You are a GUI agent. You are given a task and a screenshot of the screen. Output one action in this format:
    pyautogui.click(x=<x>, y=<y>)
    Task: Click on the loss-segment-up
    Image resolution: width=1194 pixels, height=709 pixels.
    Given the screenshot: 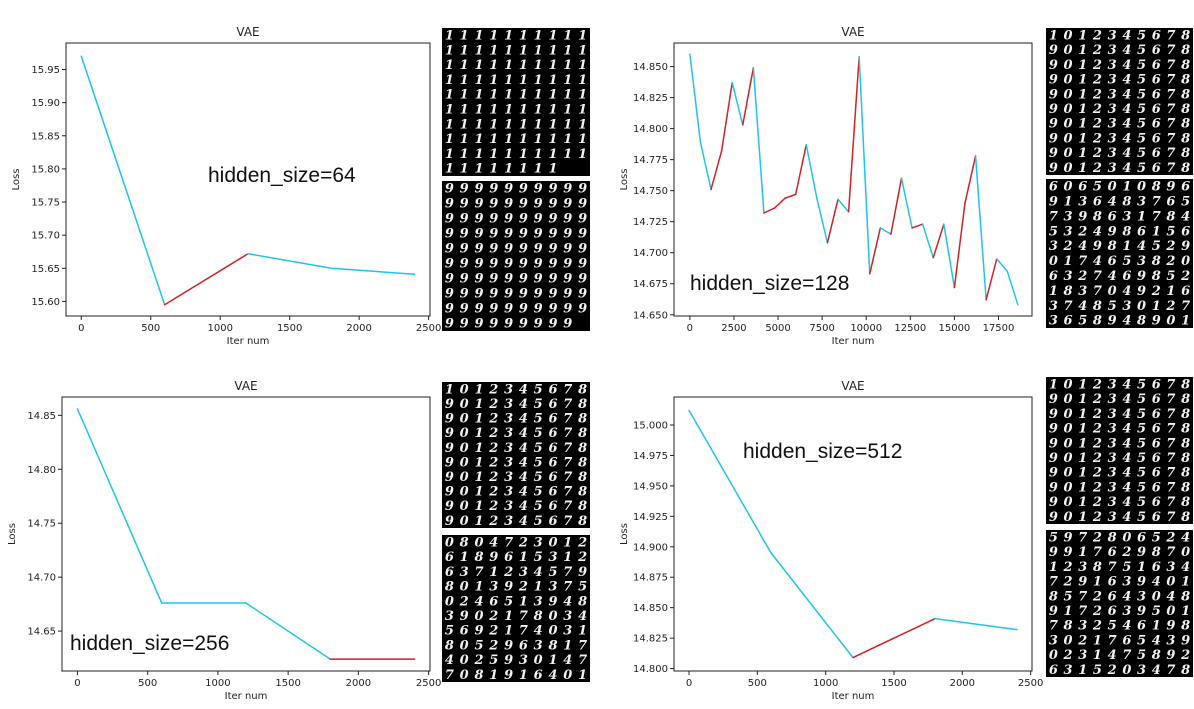 What is the action you would take?
    pyautogui.click(x=206, y=279)
    